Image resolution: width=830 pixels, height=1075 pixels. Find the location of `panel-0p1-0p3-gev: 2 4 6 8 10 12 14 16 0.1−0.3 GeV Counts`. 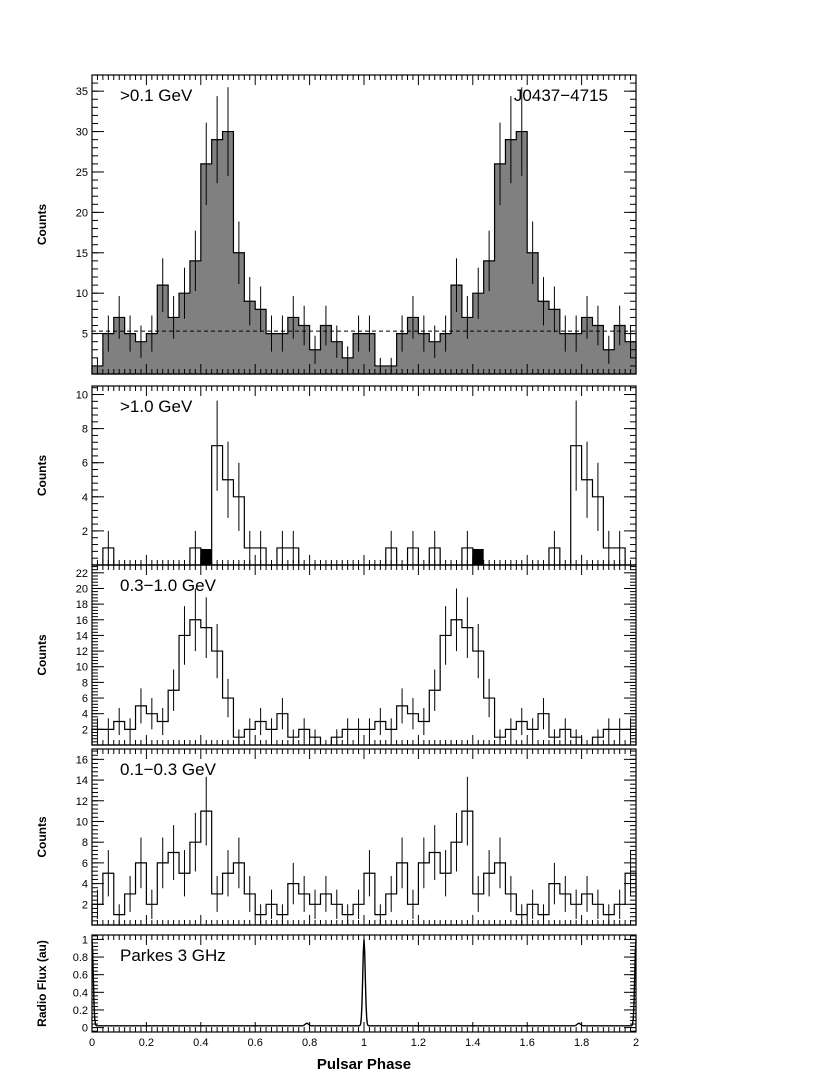

panel-0p1-0p3-gev: 2 4 6 8 10 12 14 16 0.1−0.3 GeV Counts is located at coordinates (336, 837).